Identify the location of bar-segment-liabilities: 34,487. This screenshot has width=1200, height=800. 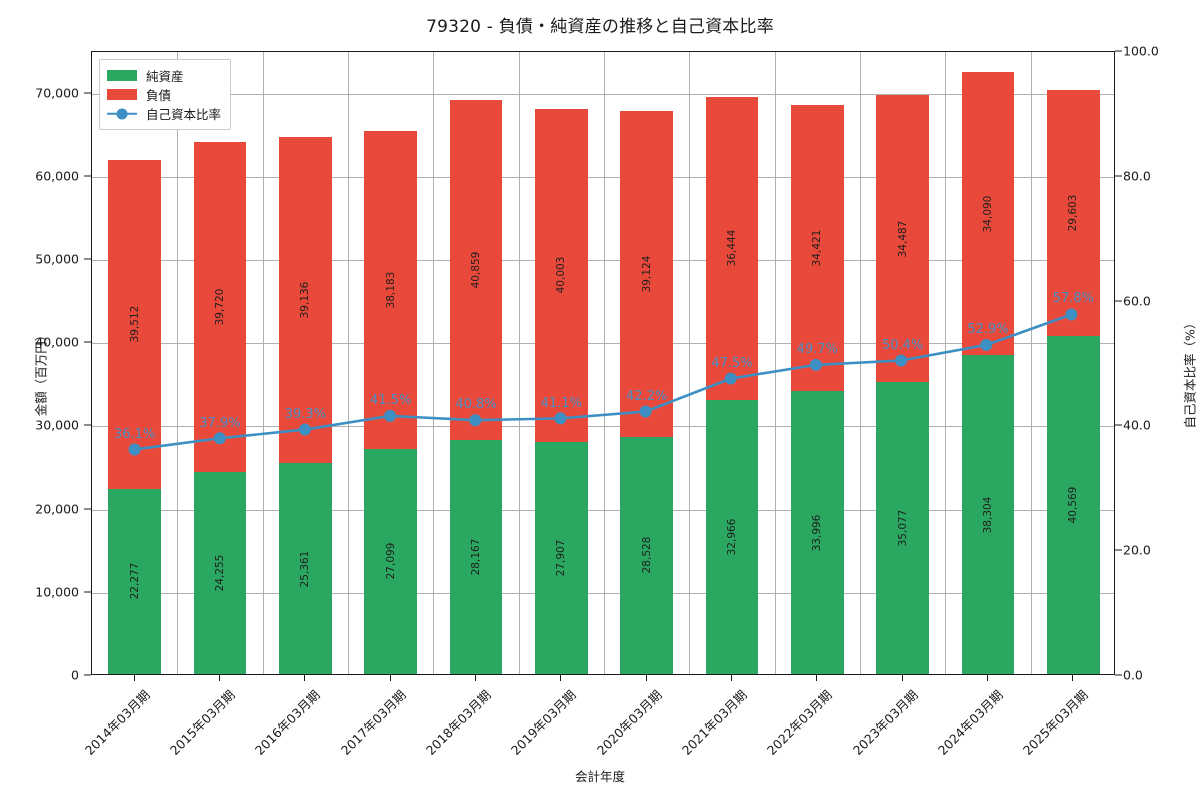
(903, 239).